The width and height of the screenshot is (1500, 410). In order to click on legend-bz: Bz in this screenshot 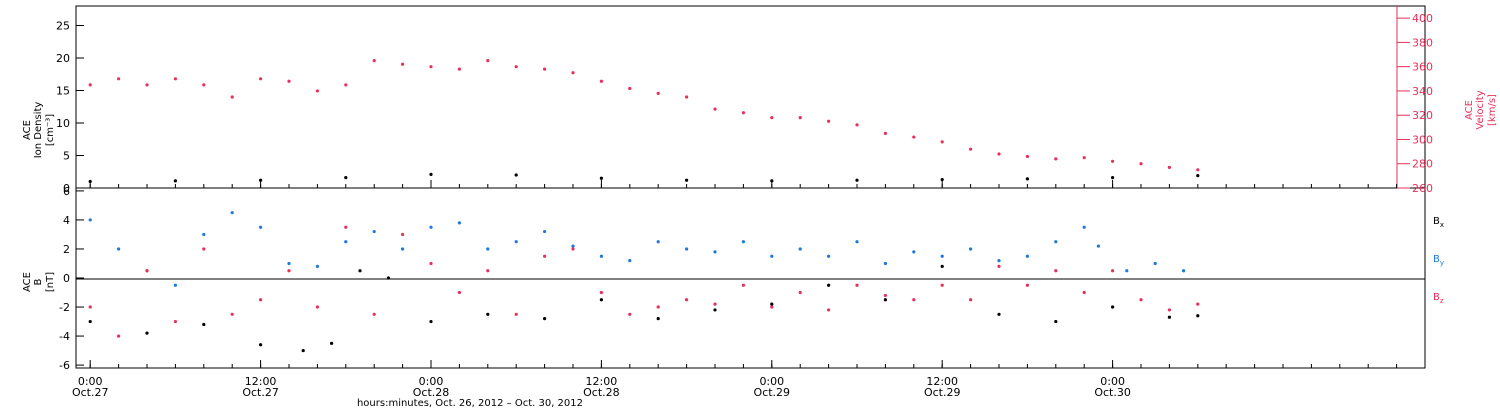, I will do `click(1438, 298)`.